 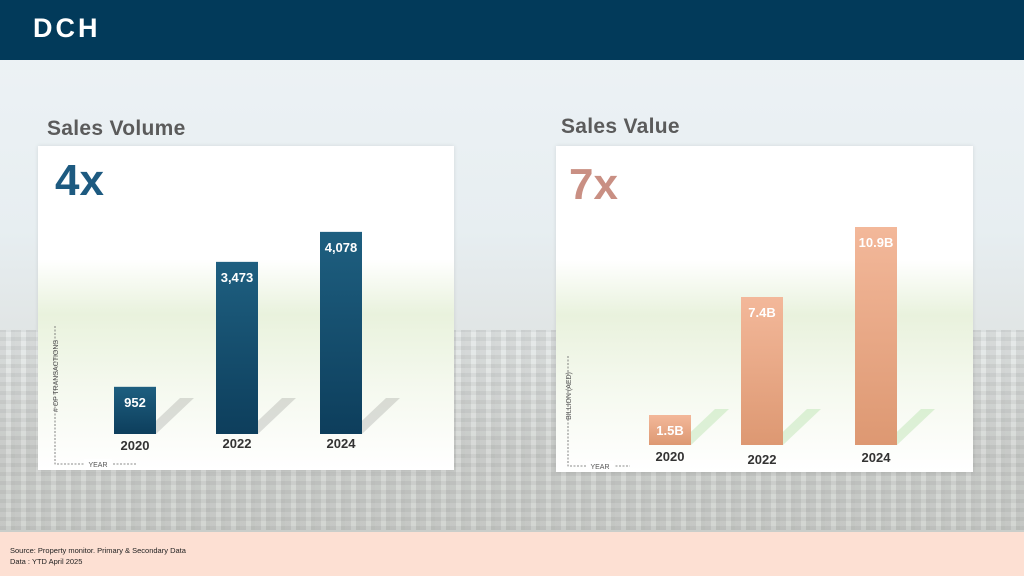 What do you see at coordinates (46, 561) in the screenshot?
I see `data-note: Data : YTD April 2025` at bounding box center [46, 561].